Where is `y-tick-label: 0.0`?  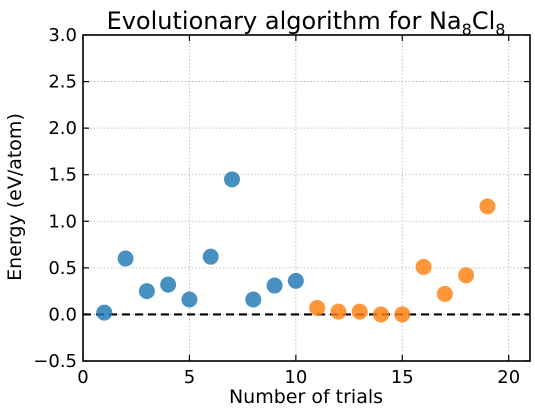
y-tick-label: 0.0 is located at coordinates (62, 314).